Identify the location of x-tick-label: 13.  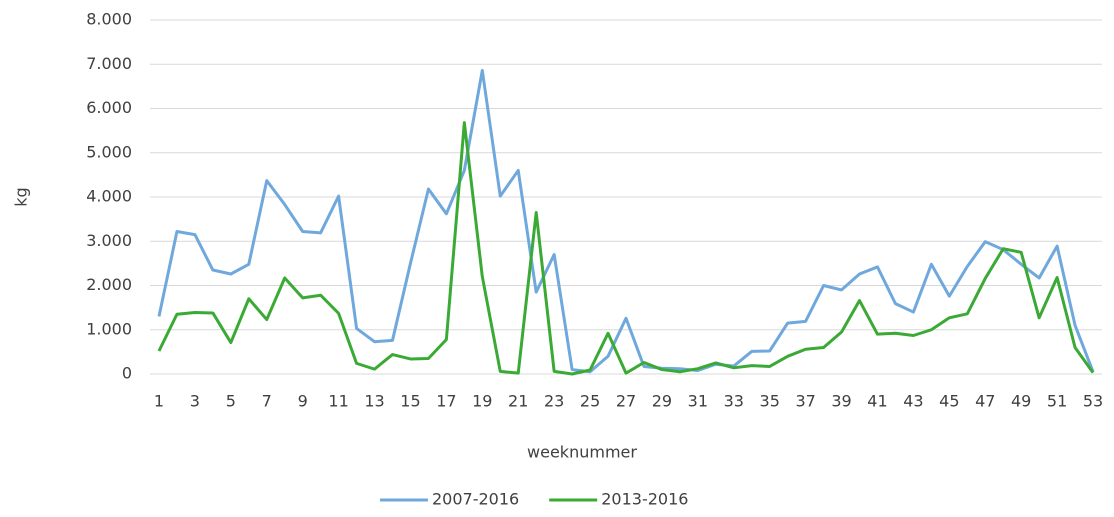
(374, 401).